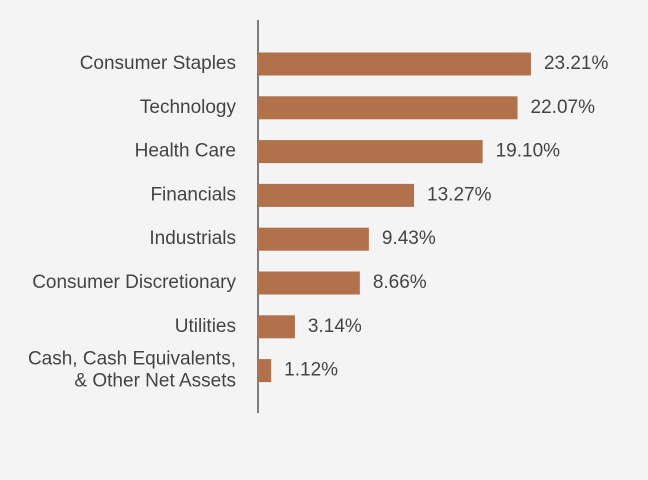  I want to click on category-label: Utilities, so click(205, 326).